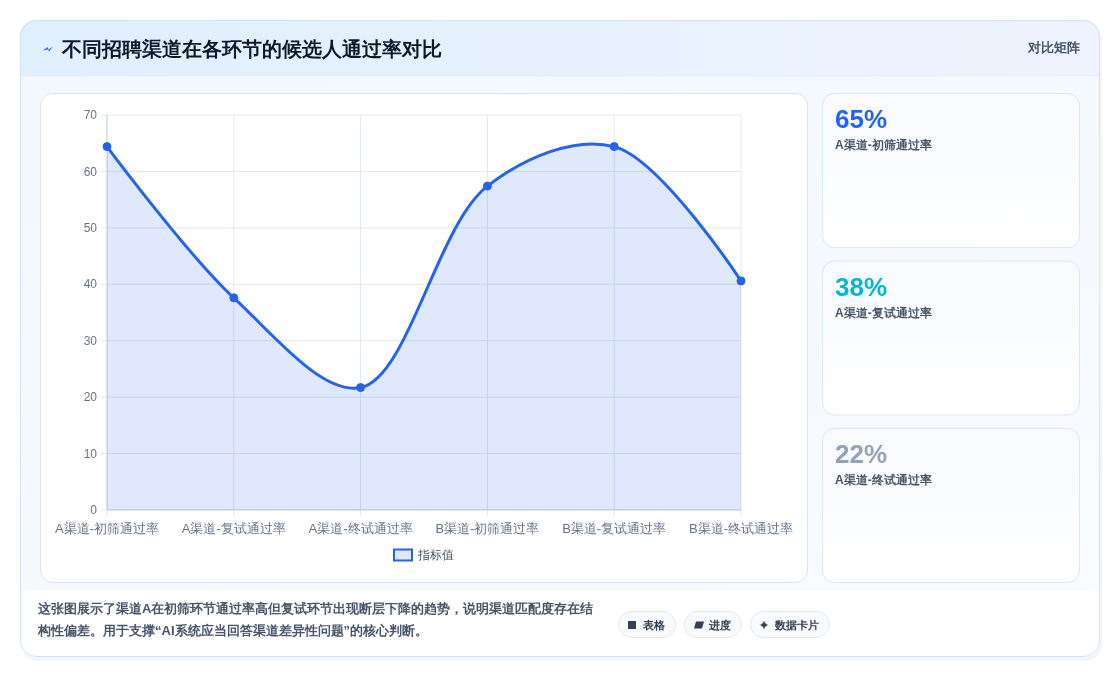 The height and width of the screenshot is (678, 1120). I want to click on text: 对比矩阵, so click(1053, 47).